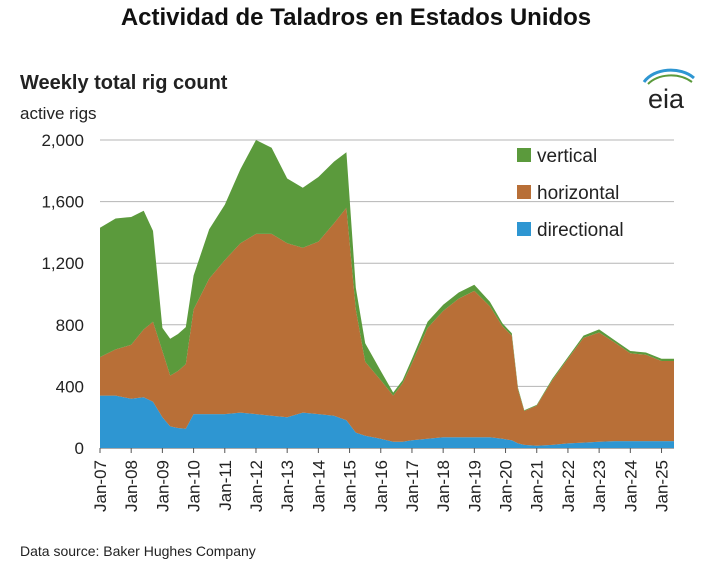  Describe the element at coordinates (318, 486) in the screenshot. I see `x-tick-label: Jan-14` at that location.